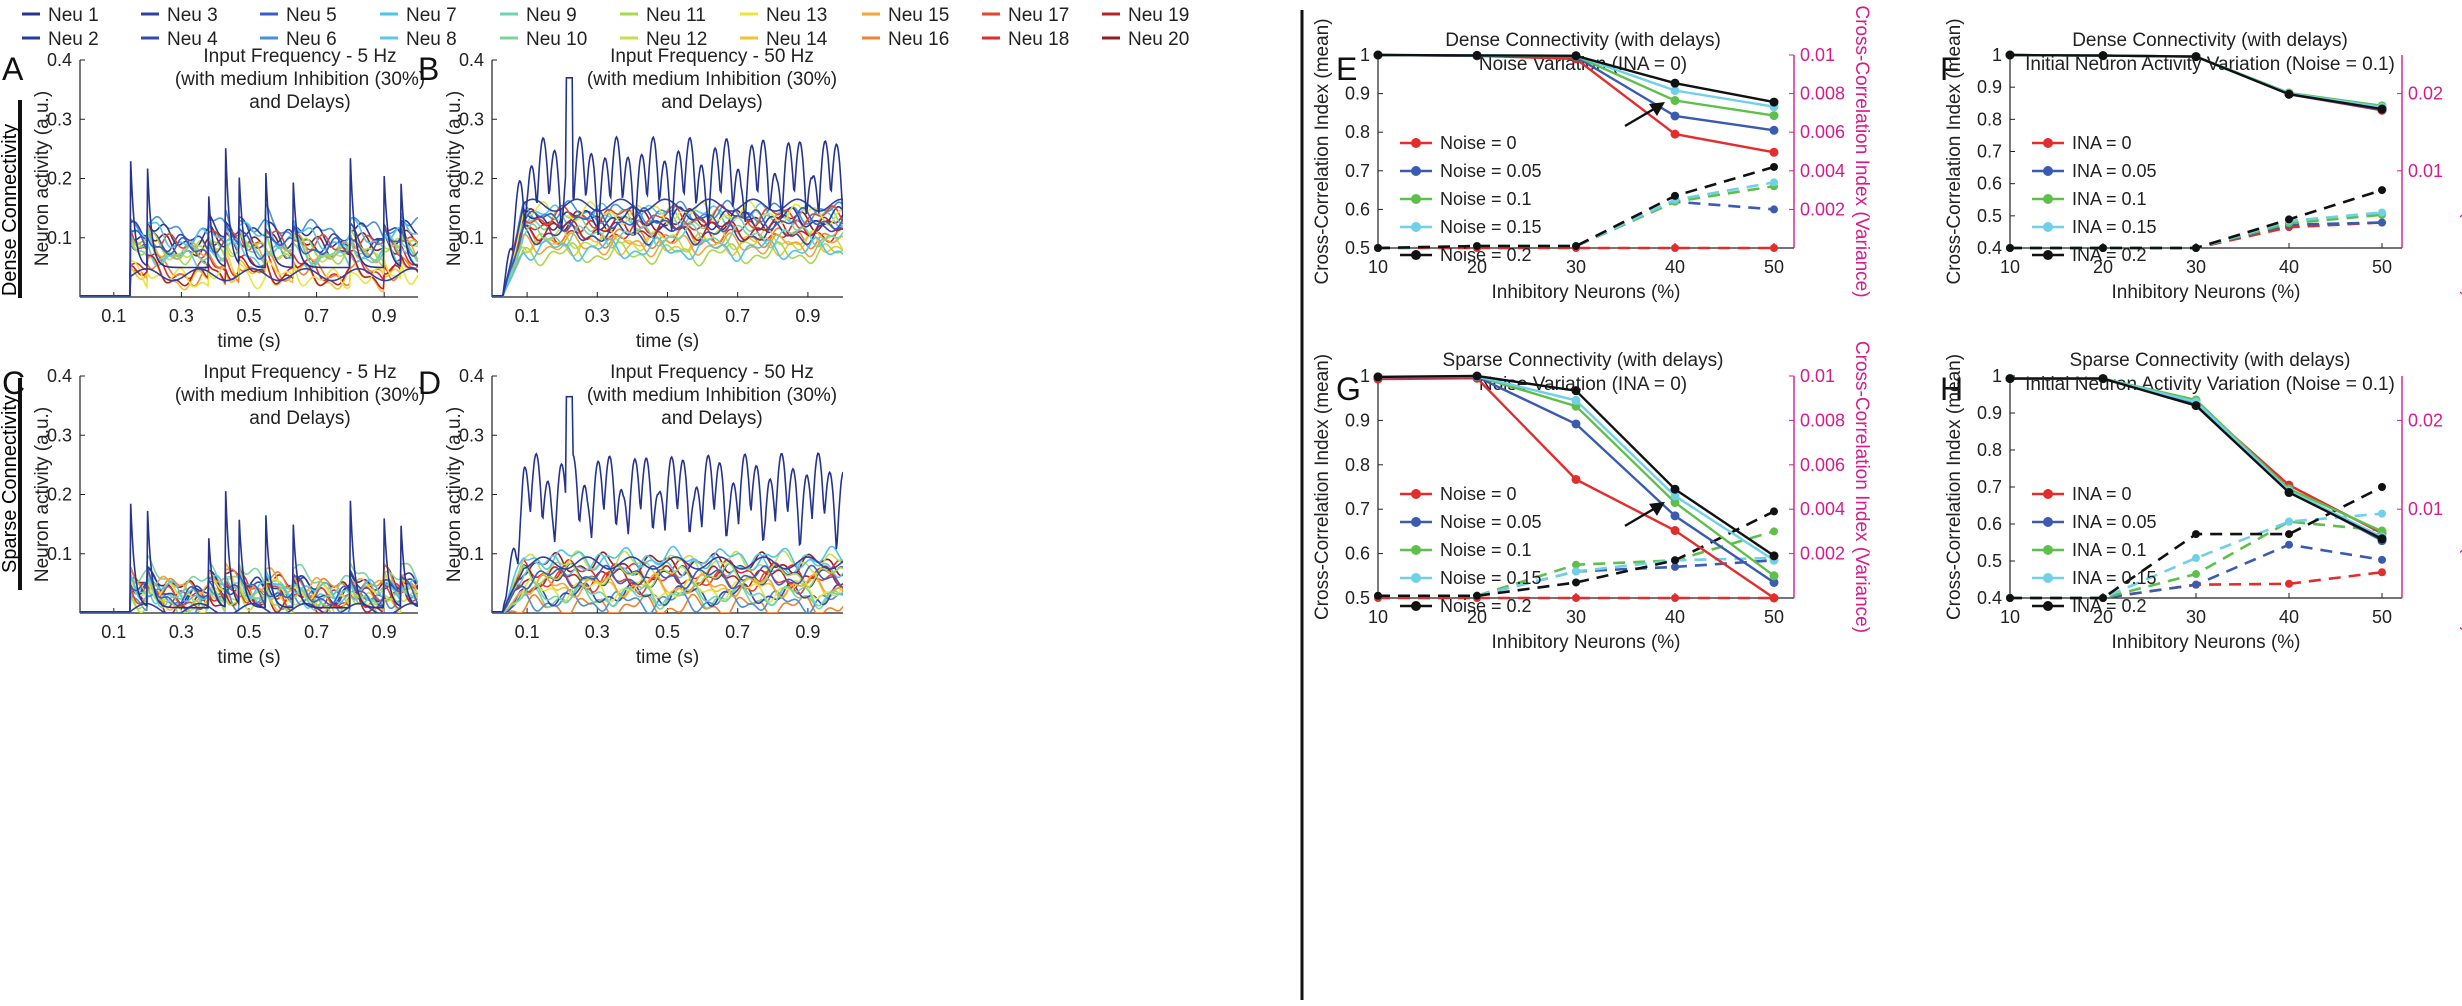 This screenshot has height=1006, width=2462. I want to click on legend-item: Neu 4, so click(179, 39).